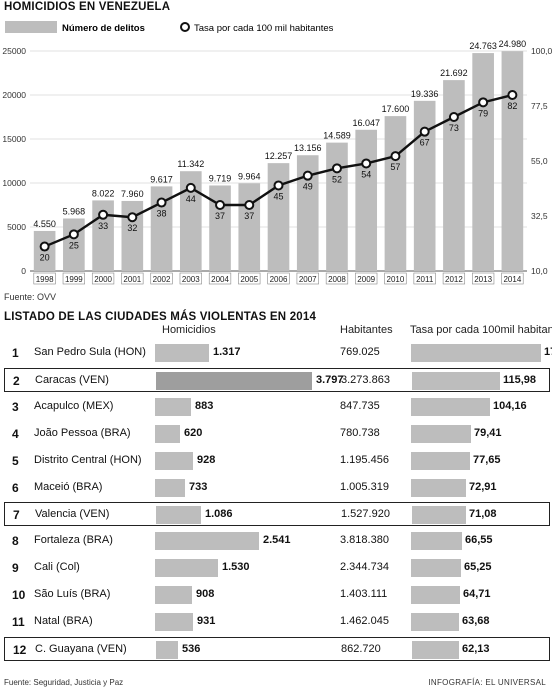  I want to click on x-tick-label: 1999, so click(74, 279).